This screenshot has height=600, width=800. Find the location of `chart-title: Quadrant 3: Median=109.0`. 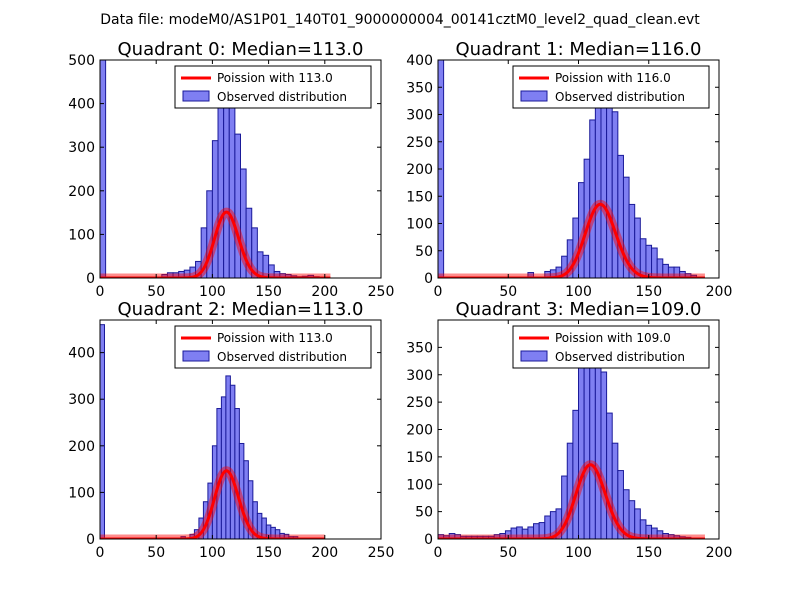

chart-title: Quadrant 3: Median=109.0 is located at coordinates (579, 309).